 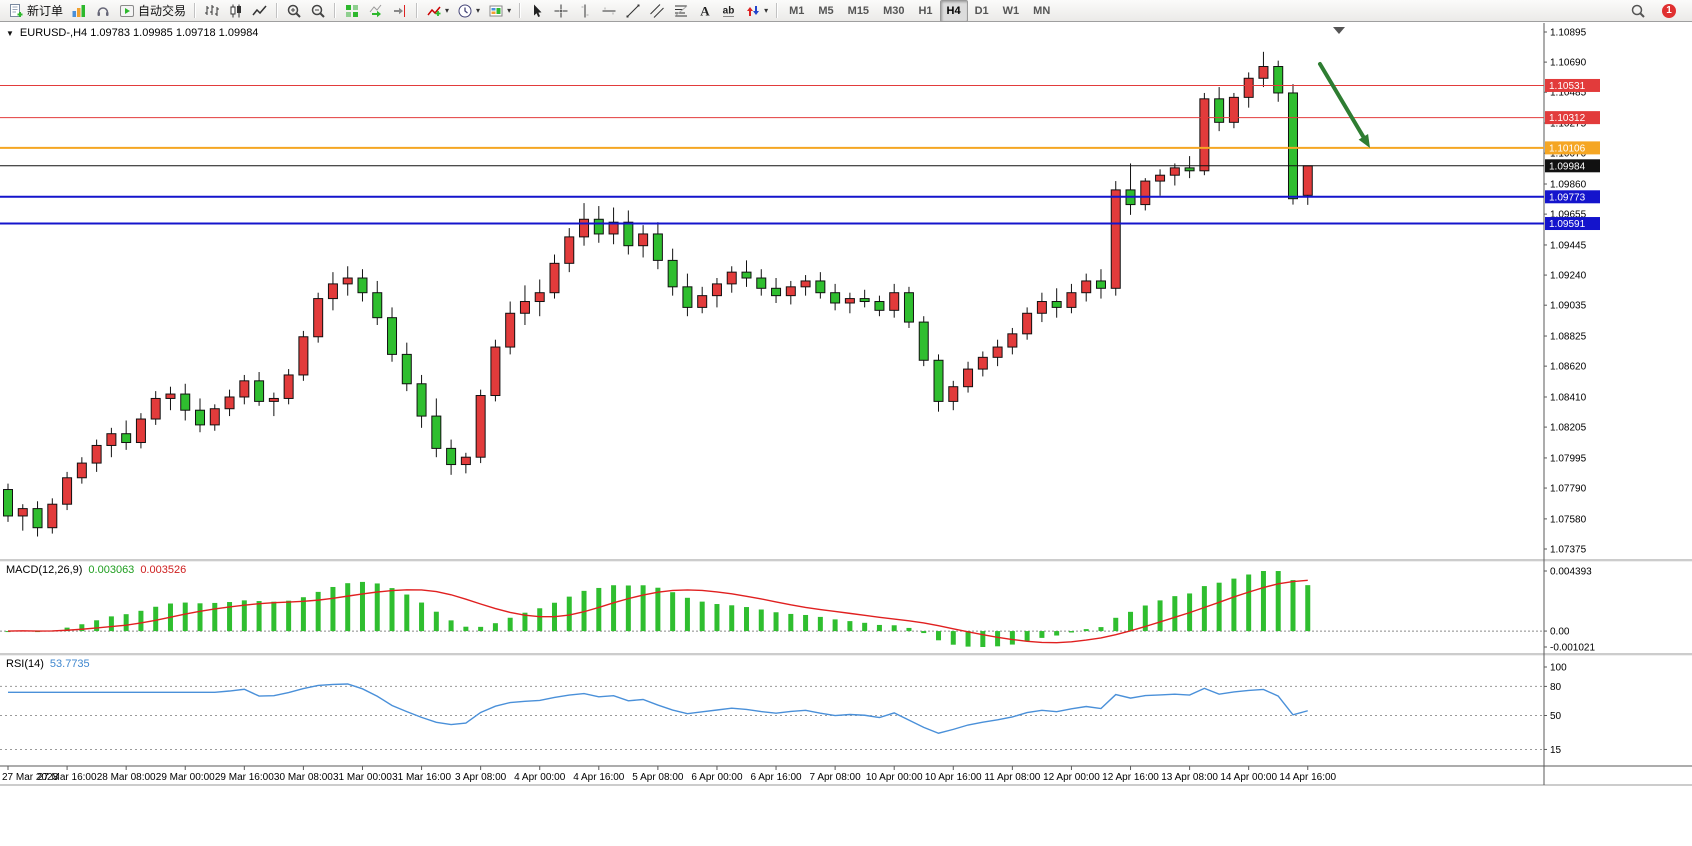 I want to click on crosshair-button, so click(x=561, y=11).